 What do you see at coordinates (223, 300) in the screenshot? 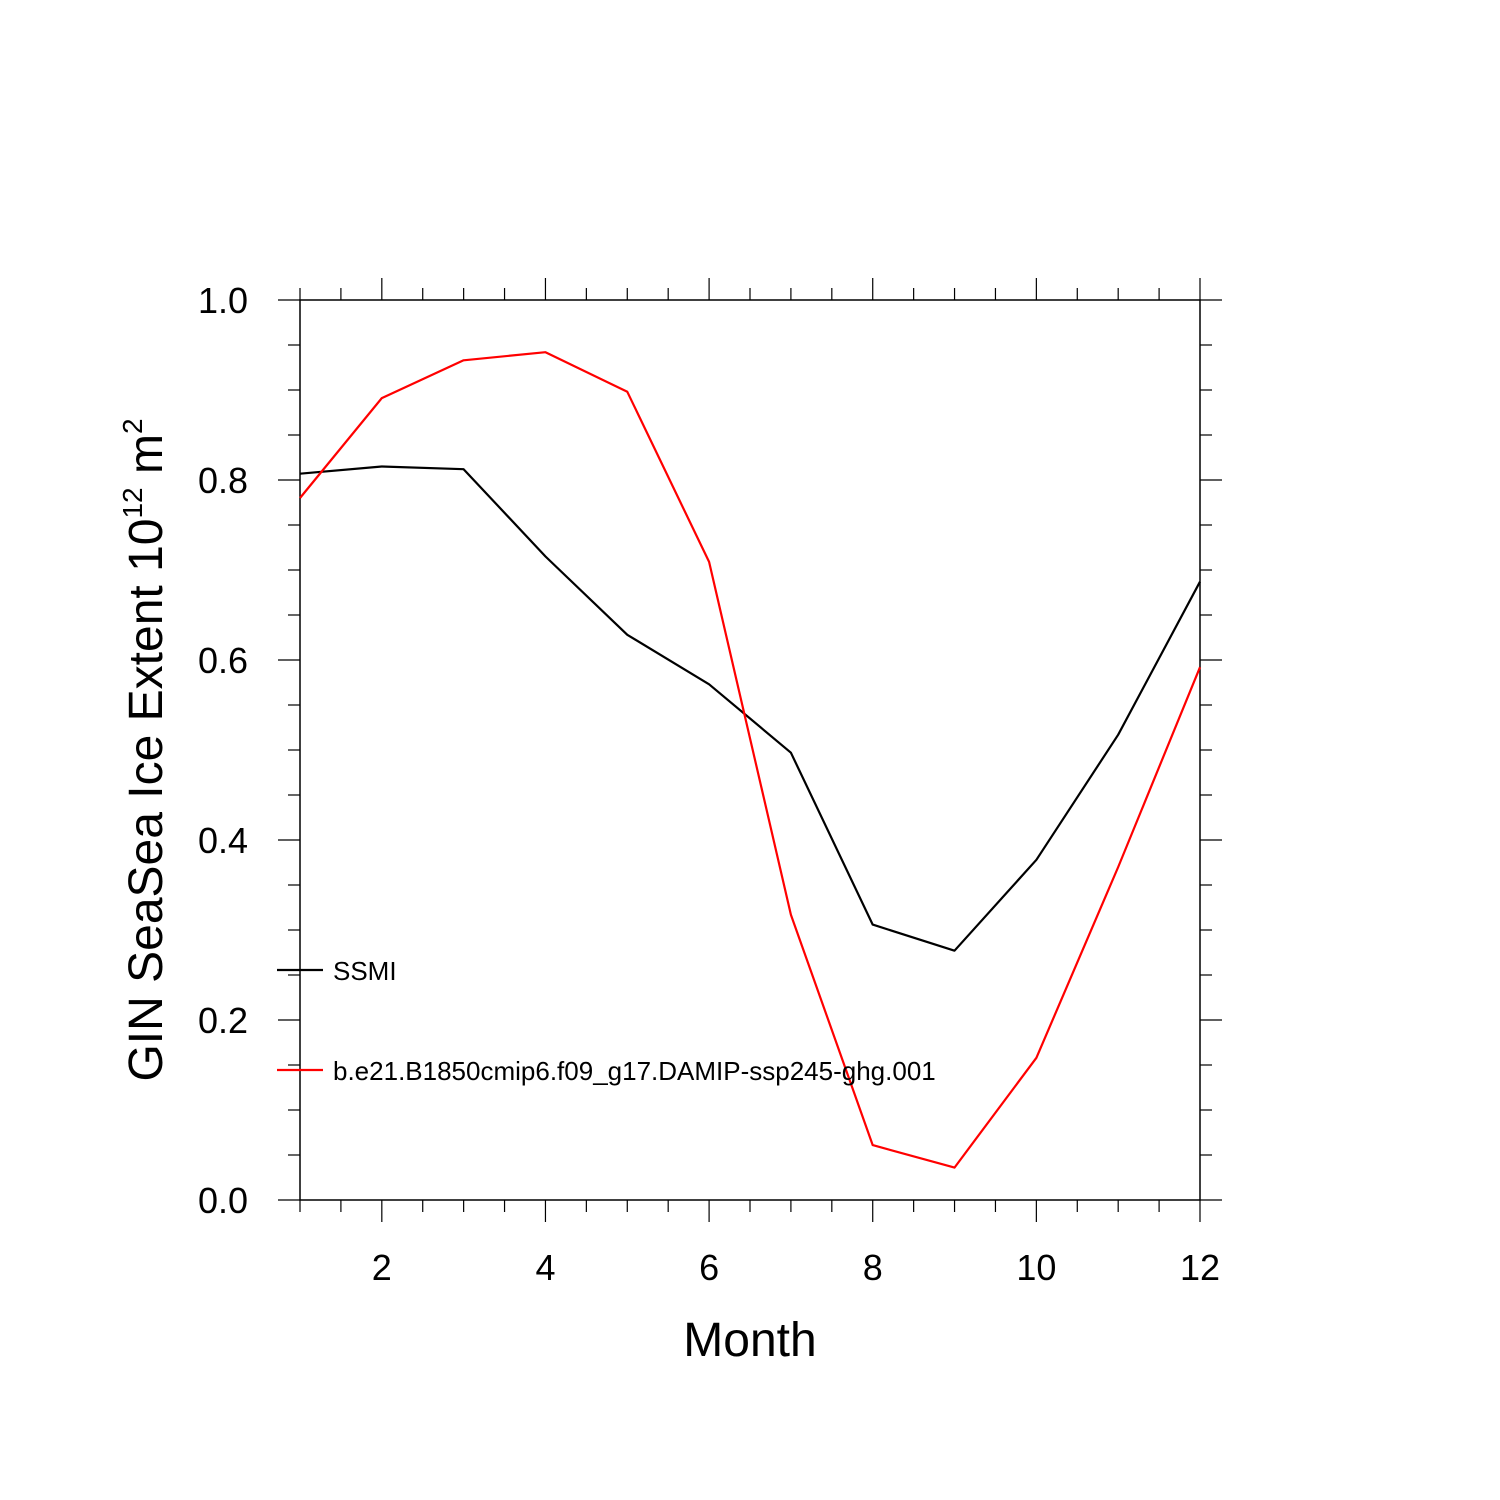
I see `y-tick-label: 1.0` at bounding box center [223, 300].